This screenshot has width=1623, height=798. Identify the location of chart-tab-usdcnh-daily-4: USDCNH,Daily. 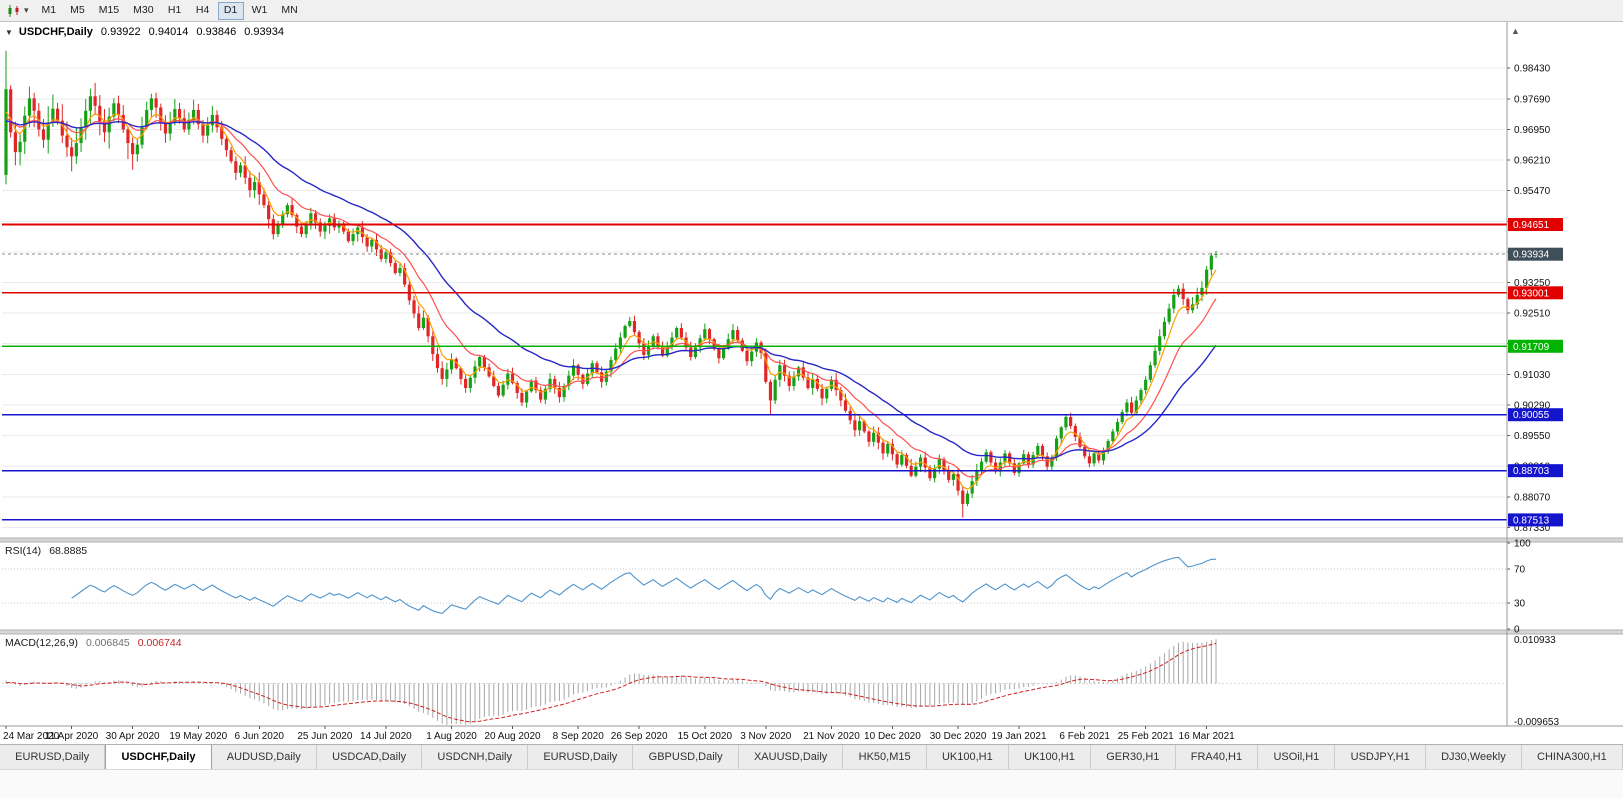
(475, 757).